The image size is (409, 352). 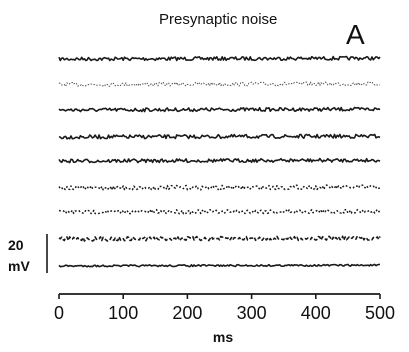 What do you see at coordinates (224, 308) in the screenshot?
I see `x-axis: 0 100 200 300 400 500` at bounding box center [224, 308].